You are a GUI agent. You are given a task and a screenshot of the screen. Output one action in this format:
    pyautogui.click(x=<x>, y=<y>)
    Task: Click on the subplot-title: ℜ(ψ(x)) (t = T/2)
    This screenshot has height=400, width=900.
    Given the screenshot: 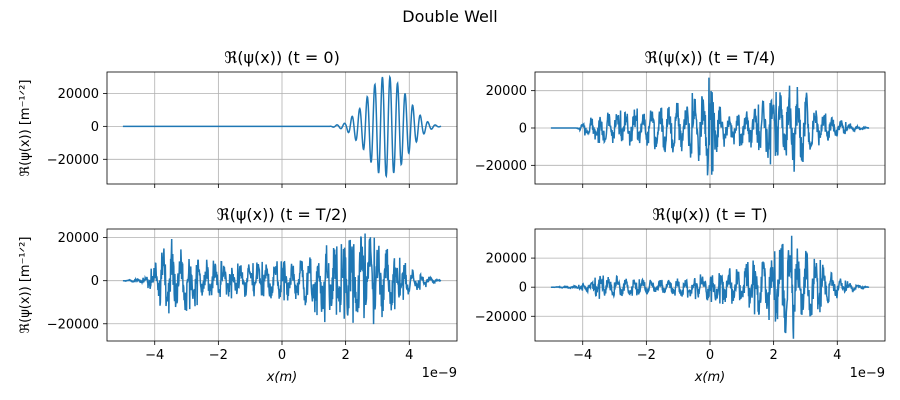 What is the action you would take?
    pyautogui.click(x=282, y=214)
    